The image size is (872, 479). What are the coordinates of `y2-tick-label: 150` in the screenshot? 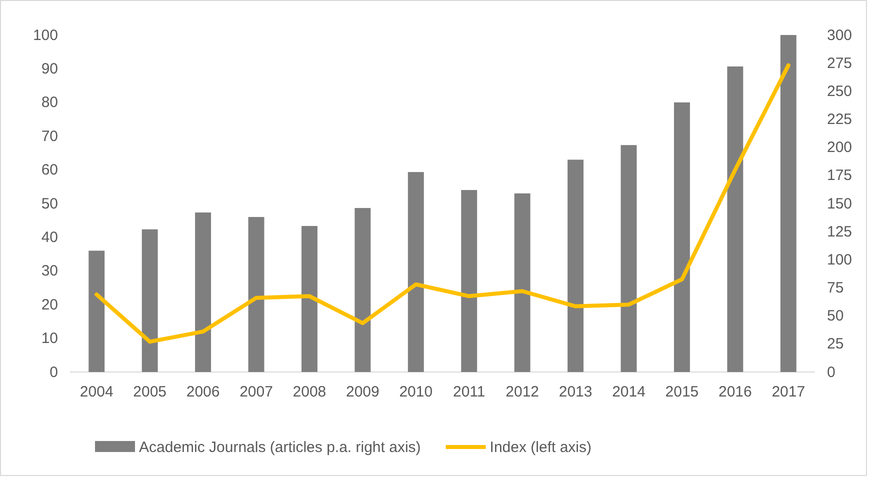 It's located at (839, 203).